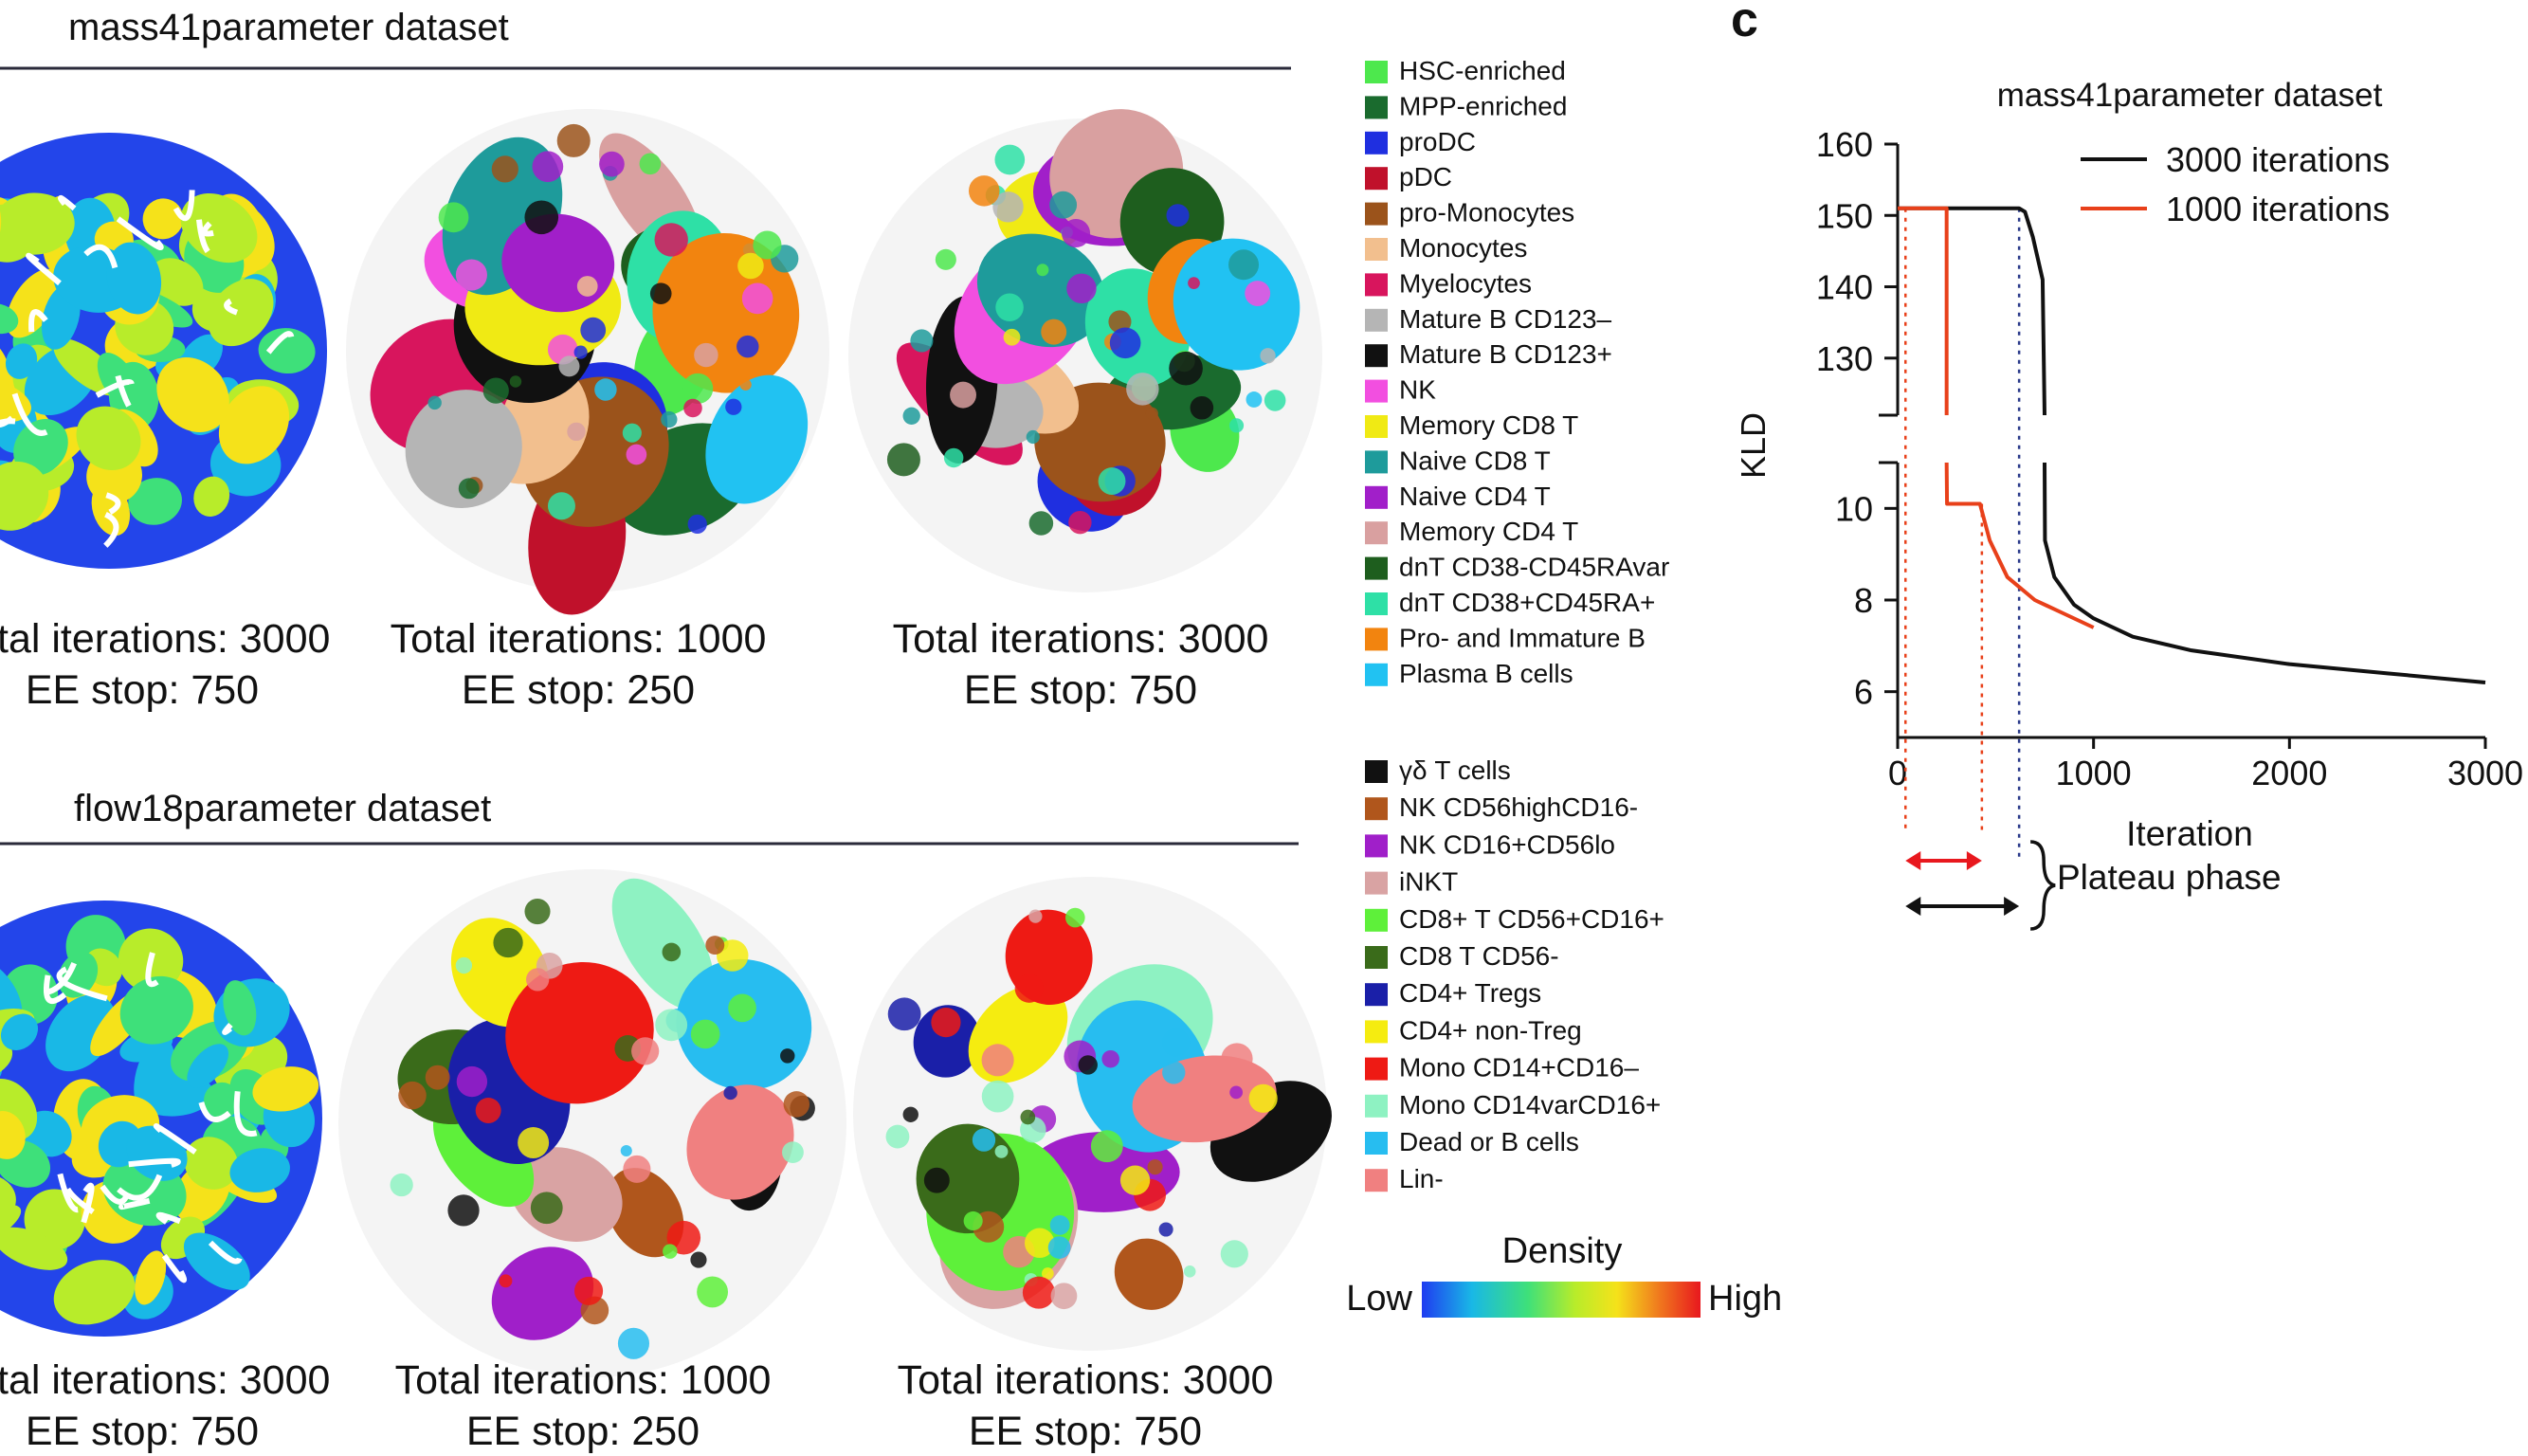  What do you see at coordinates (1483, 105) in the screenshot?
I see `legend-mass-item-label: MPP-enriched` at bounding box center [1483, 105].